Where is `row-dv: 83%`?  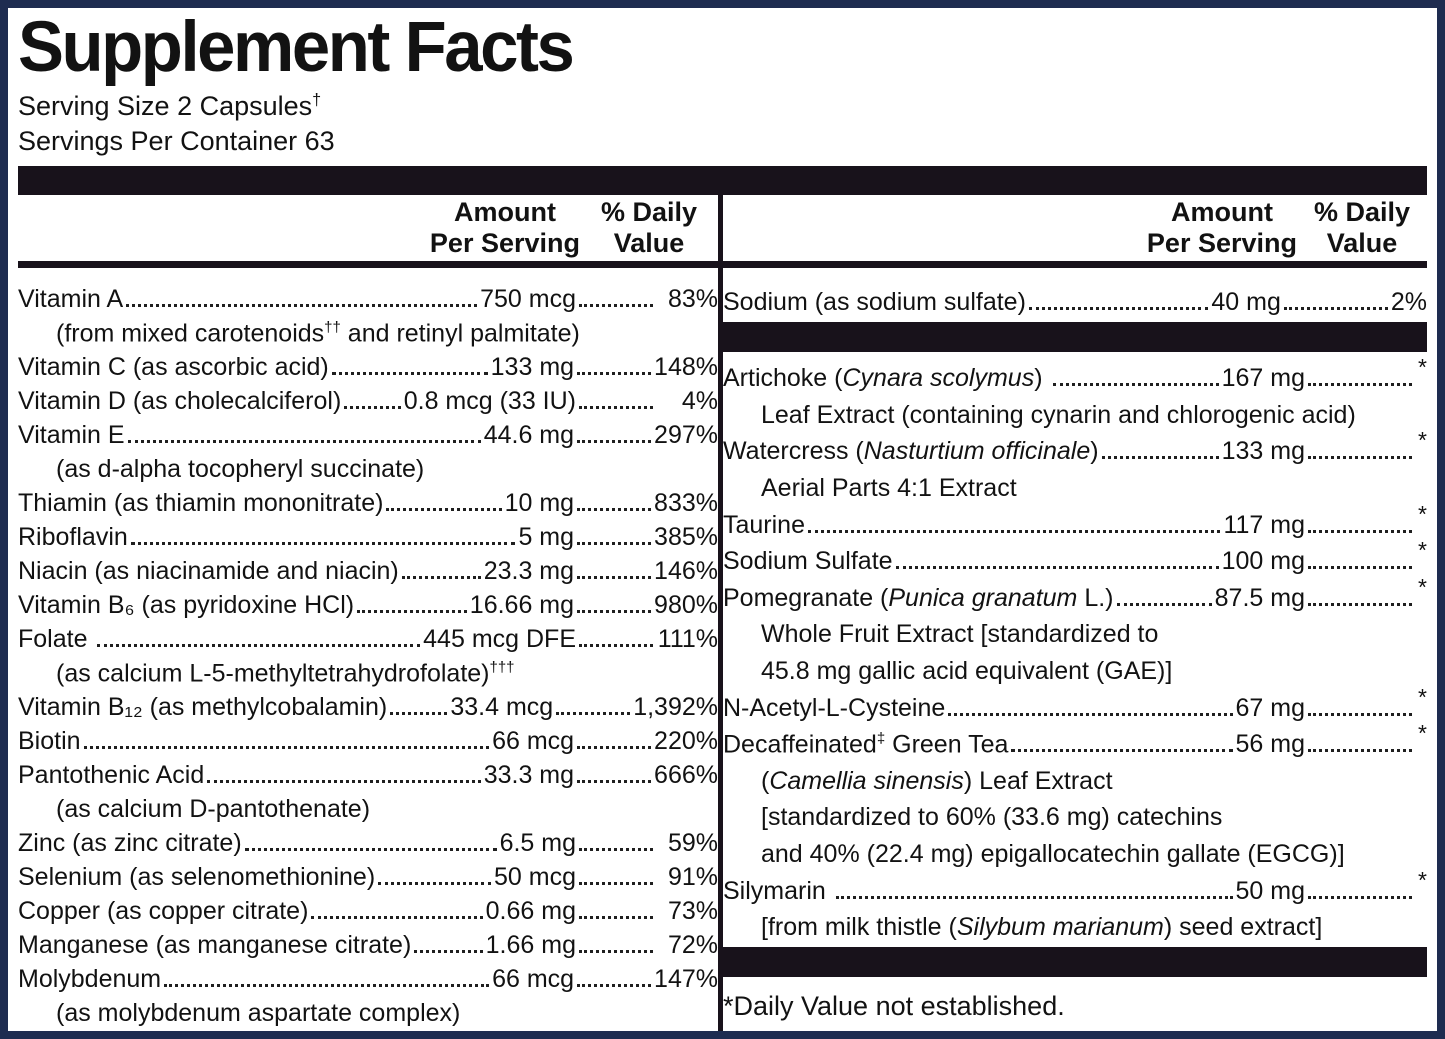 row-dv: 83% is located at coordinates (692, 299).